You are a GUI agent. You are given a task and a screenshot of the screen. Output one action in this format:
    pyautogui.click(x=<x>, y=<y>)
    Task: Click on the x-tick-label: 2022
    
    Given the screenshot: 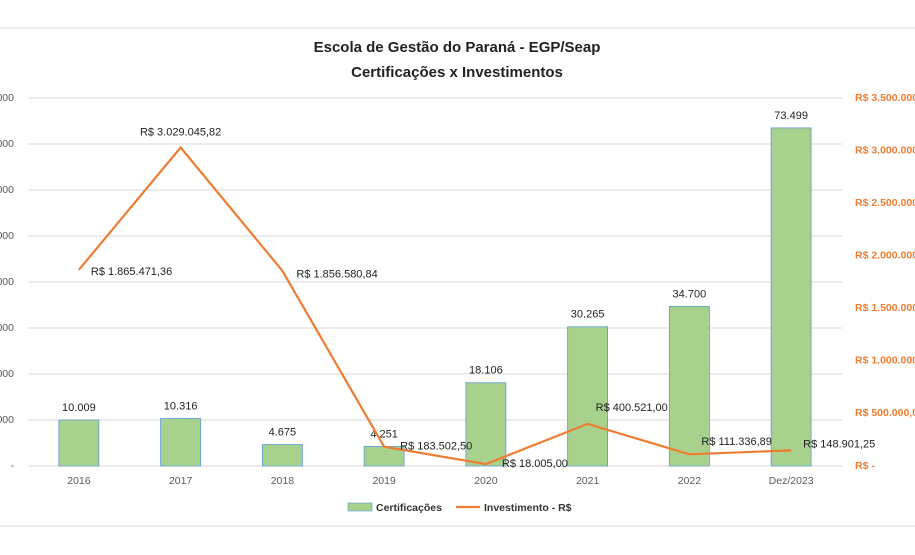 What is the action you would take?
    pyautogui.click(x=690, y=481)
    